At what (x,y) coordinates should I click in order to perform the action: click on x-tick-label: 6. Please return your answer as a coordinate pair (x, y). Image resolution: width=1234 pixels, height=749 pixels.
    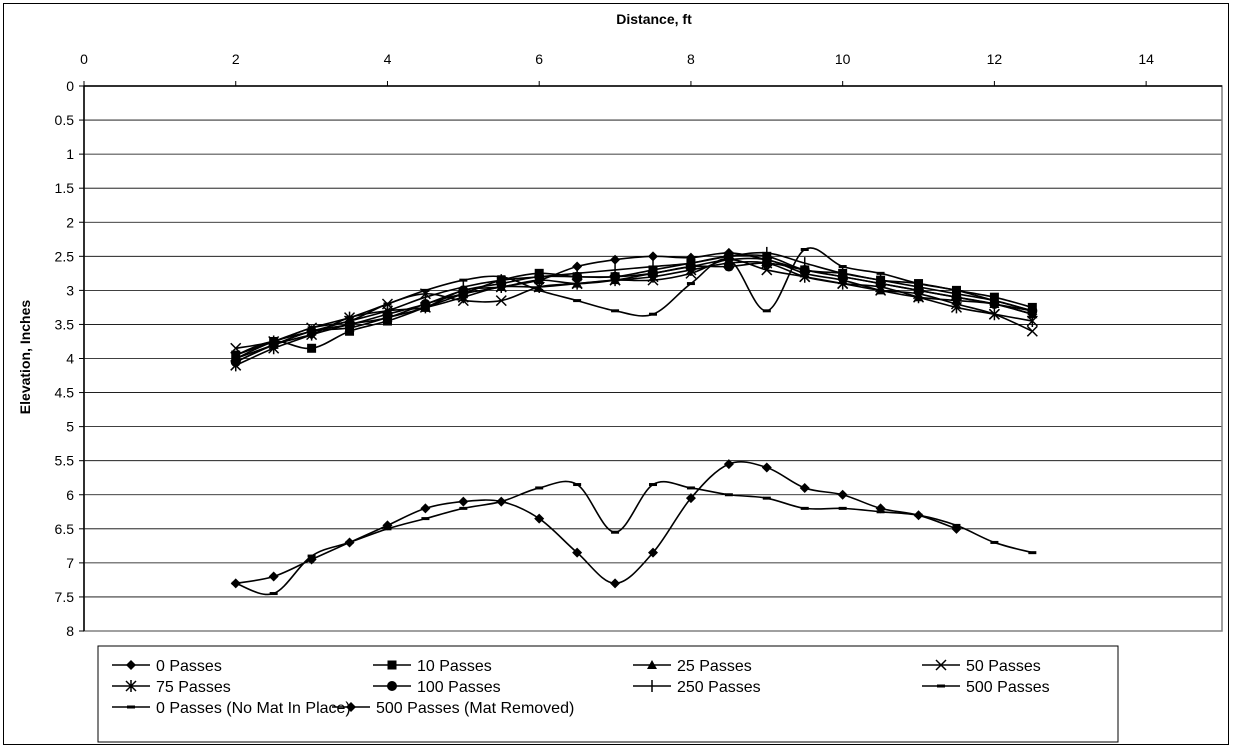
    Looking at the image, I should click on (539, 59).